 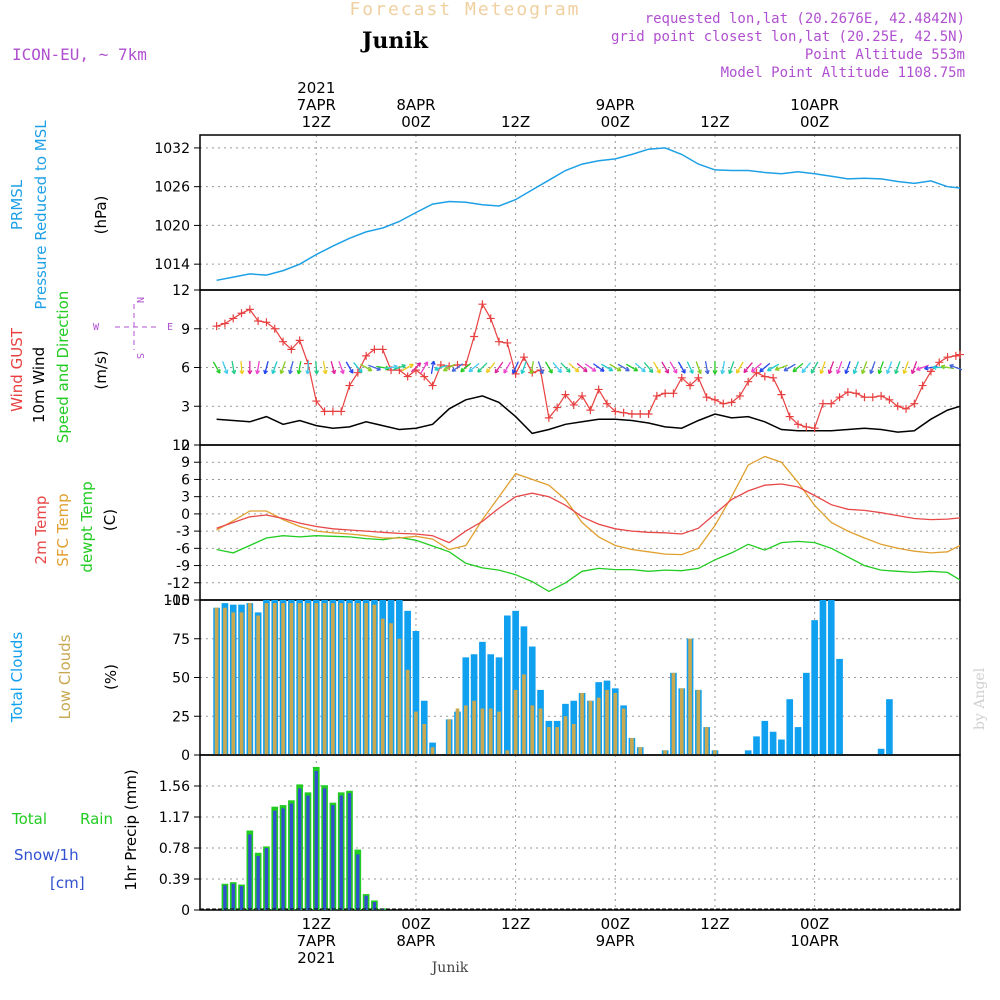 What do you see at coordinates (87, 526) in the screenshot?
I see `temp-dew-label: dewpt Temp` at bounding box center [87, 526].